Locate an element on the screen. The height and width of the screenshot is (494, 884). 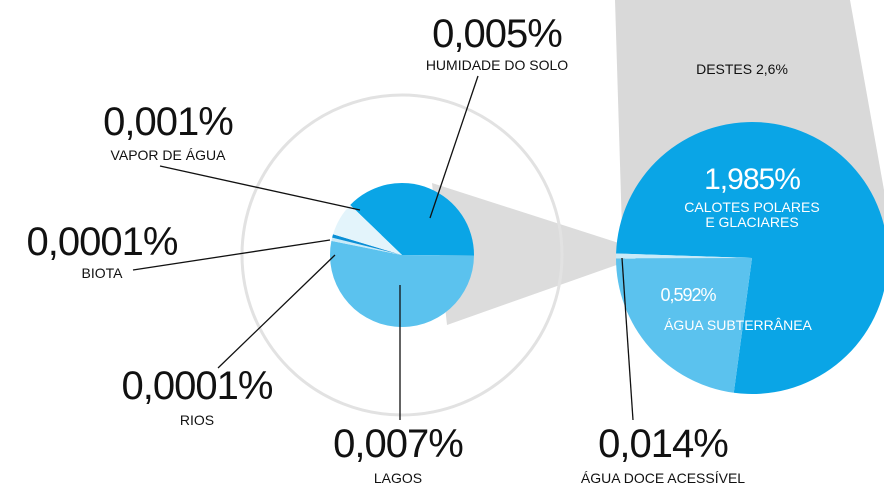
value-label: 0,592% is located at coordinates (688, 295).